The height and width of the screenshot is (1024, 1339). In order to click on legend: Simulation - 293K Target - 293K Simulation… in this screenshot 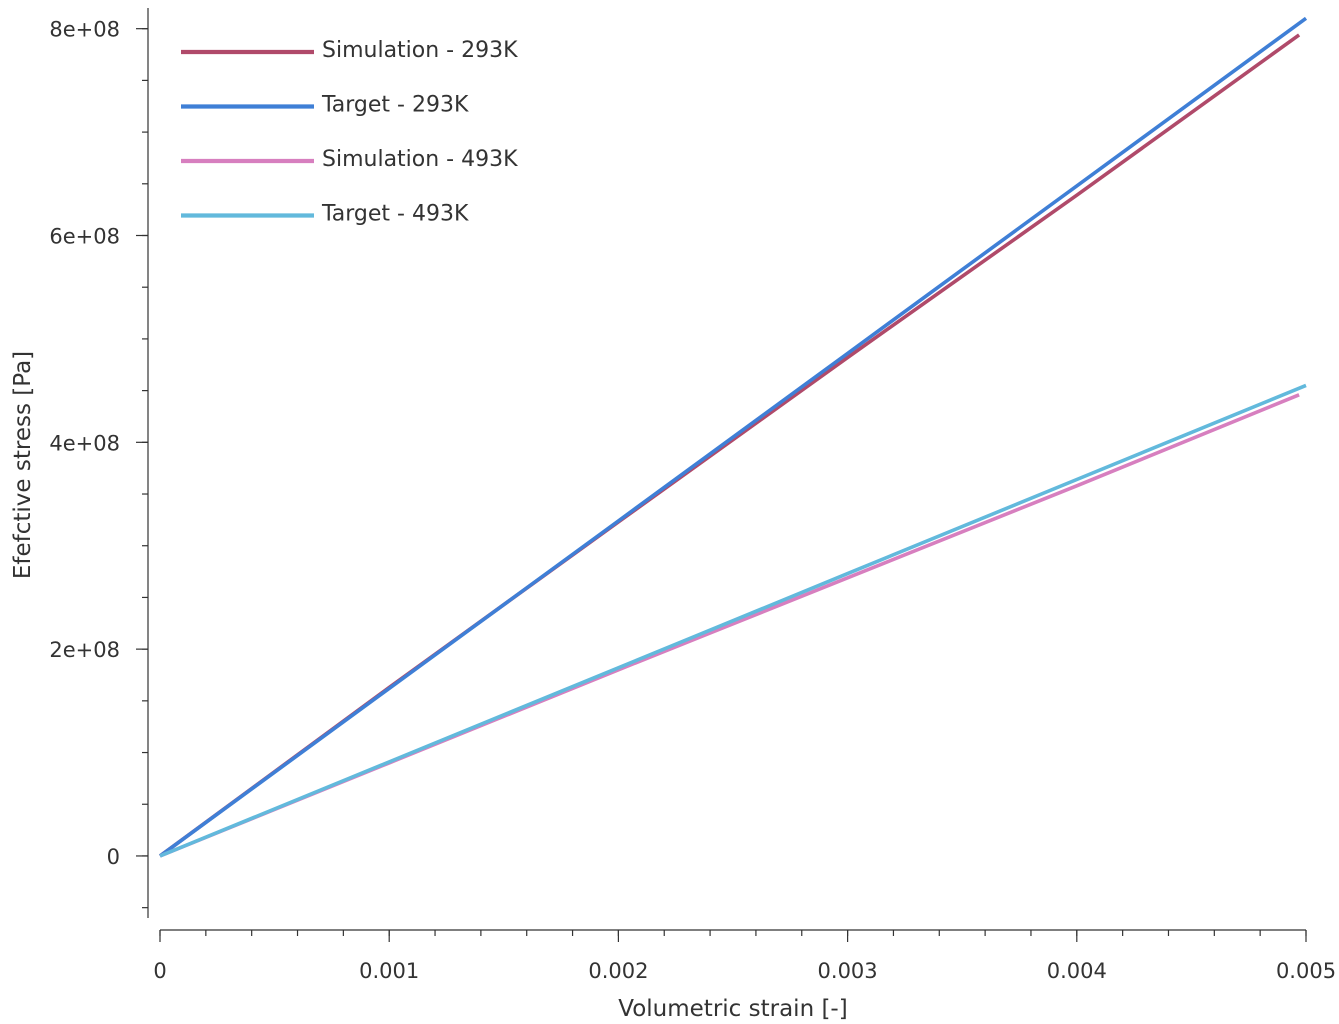, I will do `click(349, 132)`.